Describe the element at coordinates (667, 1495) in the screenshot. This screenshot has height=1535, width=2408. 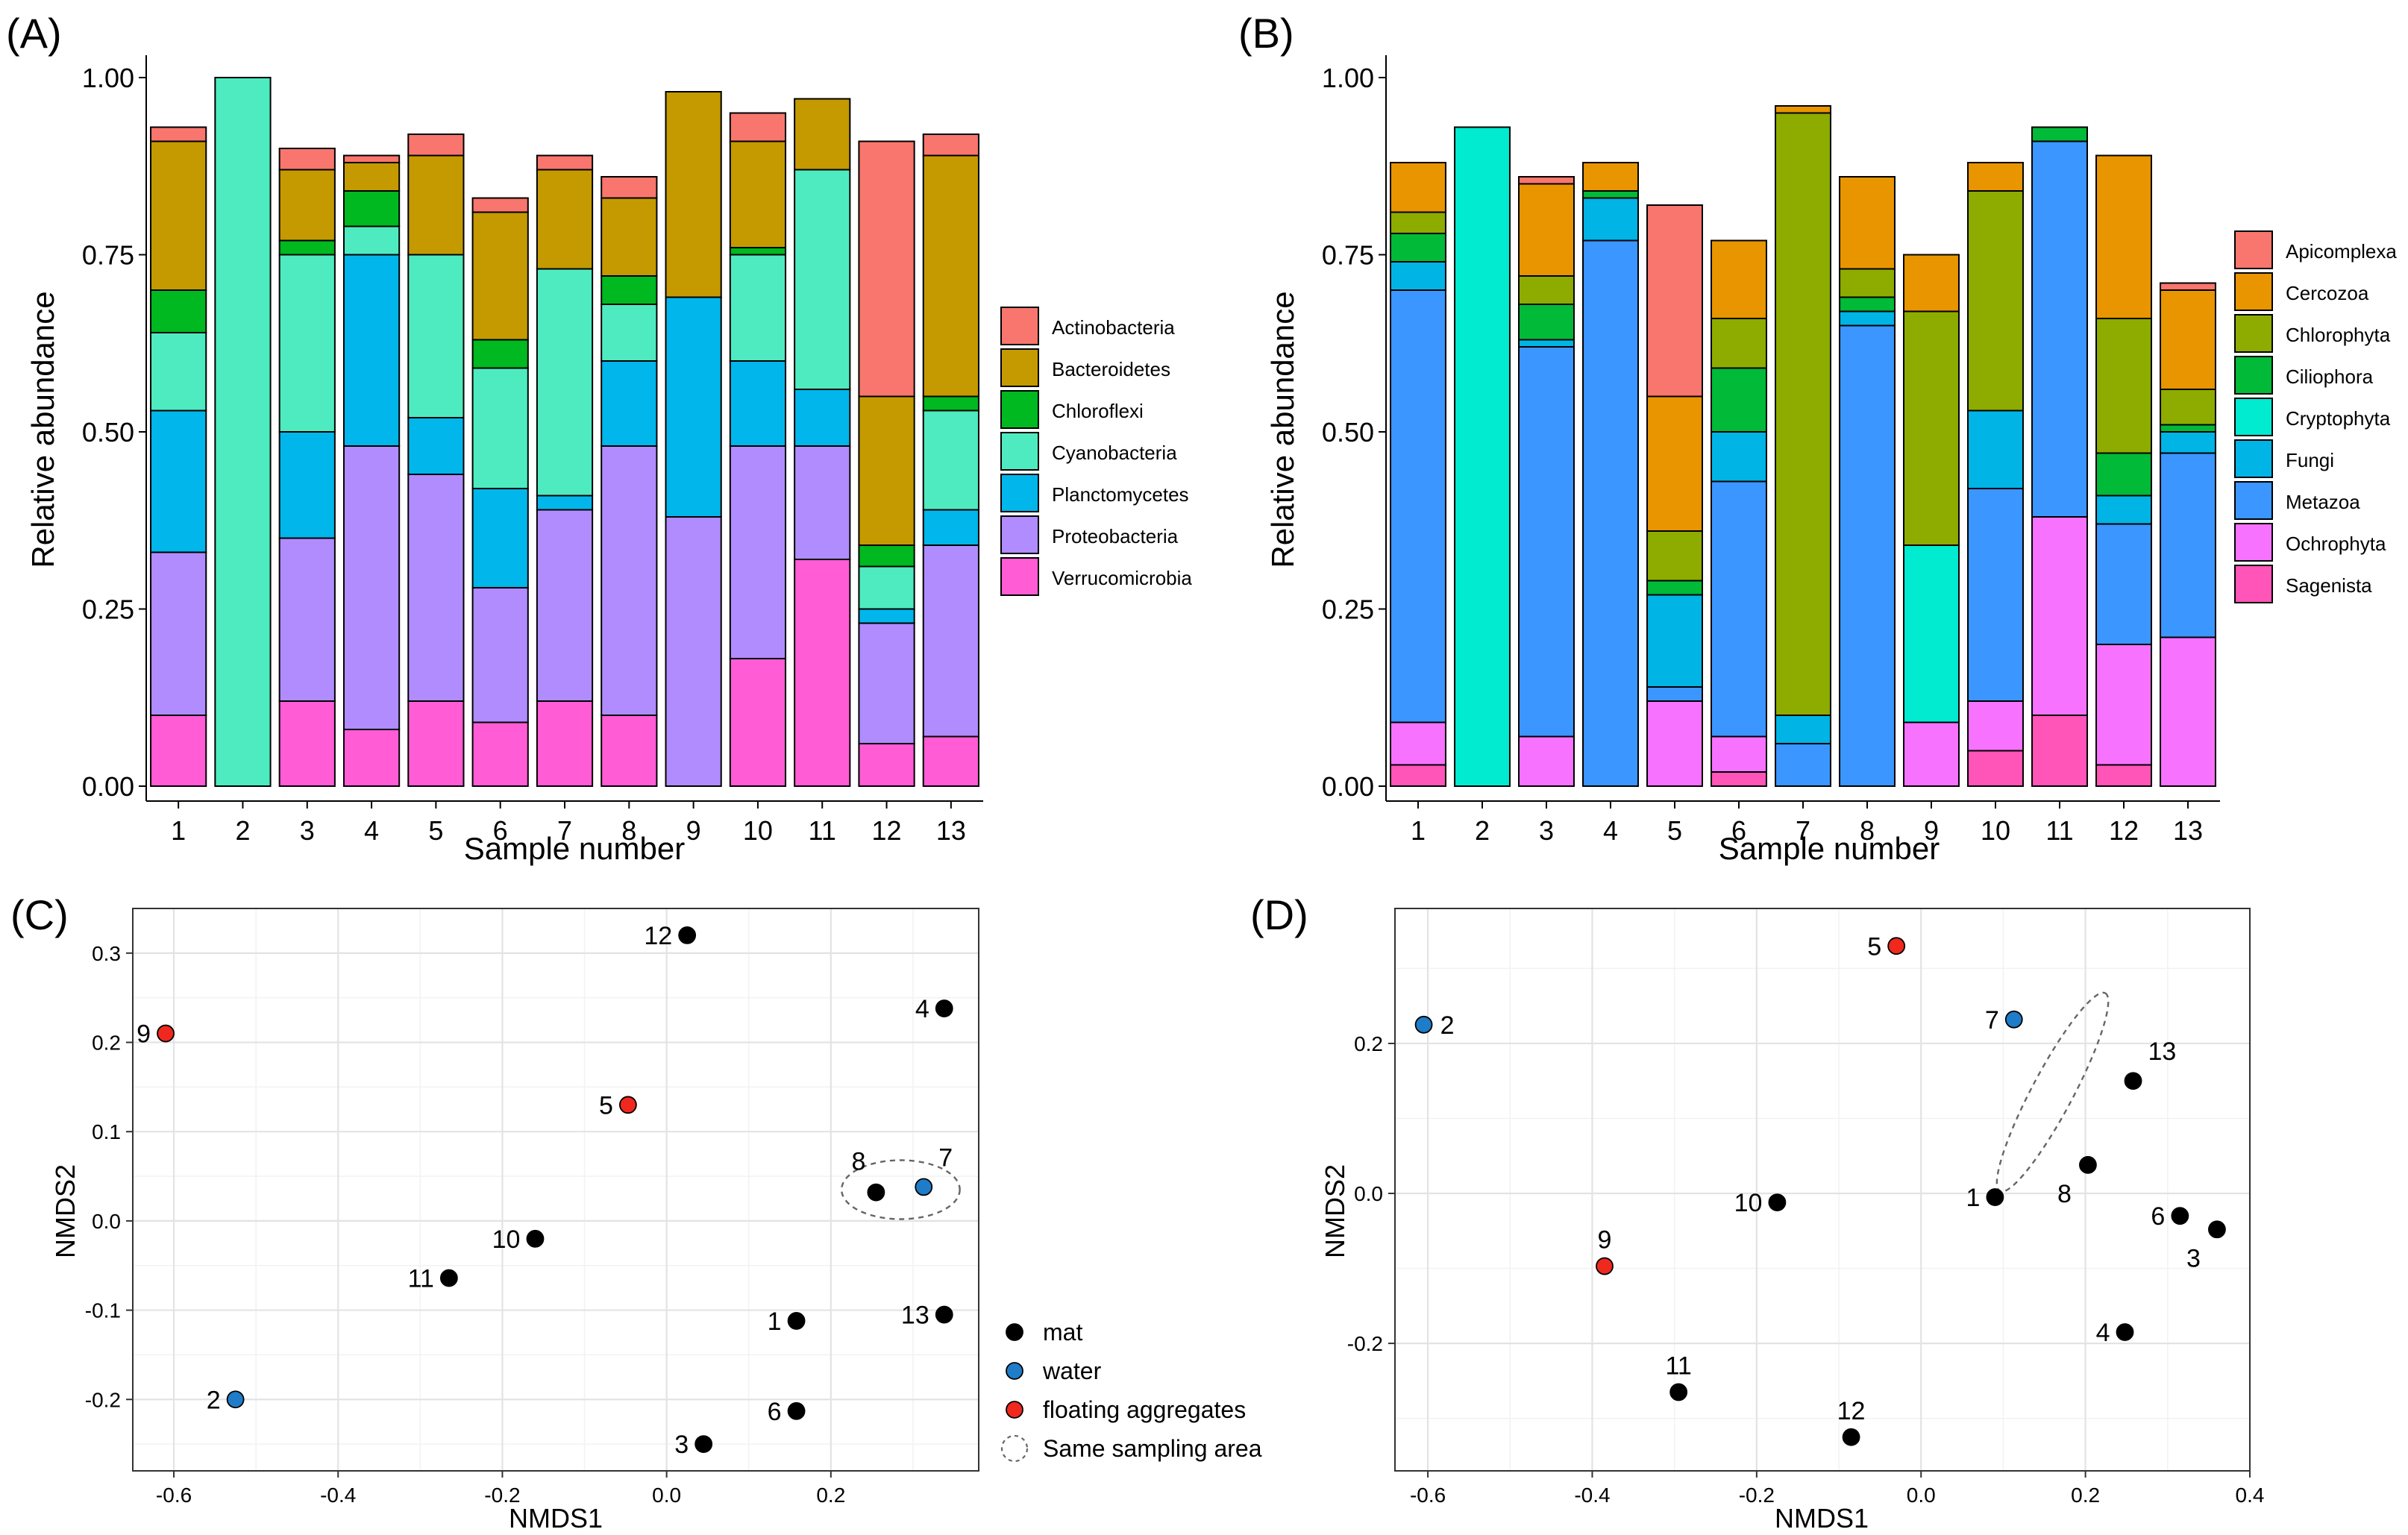
I see `x-tick-label-c: 0.0` at that location.